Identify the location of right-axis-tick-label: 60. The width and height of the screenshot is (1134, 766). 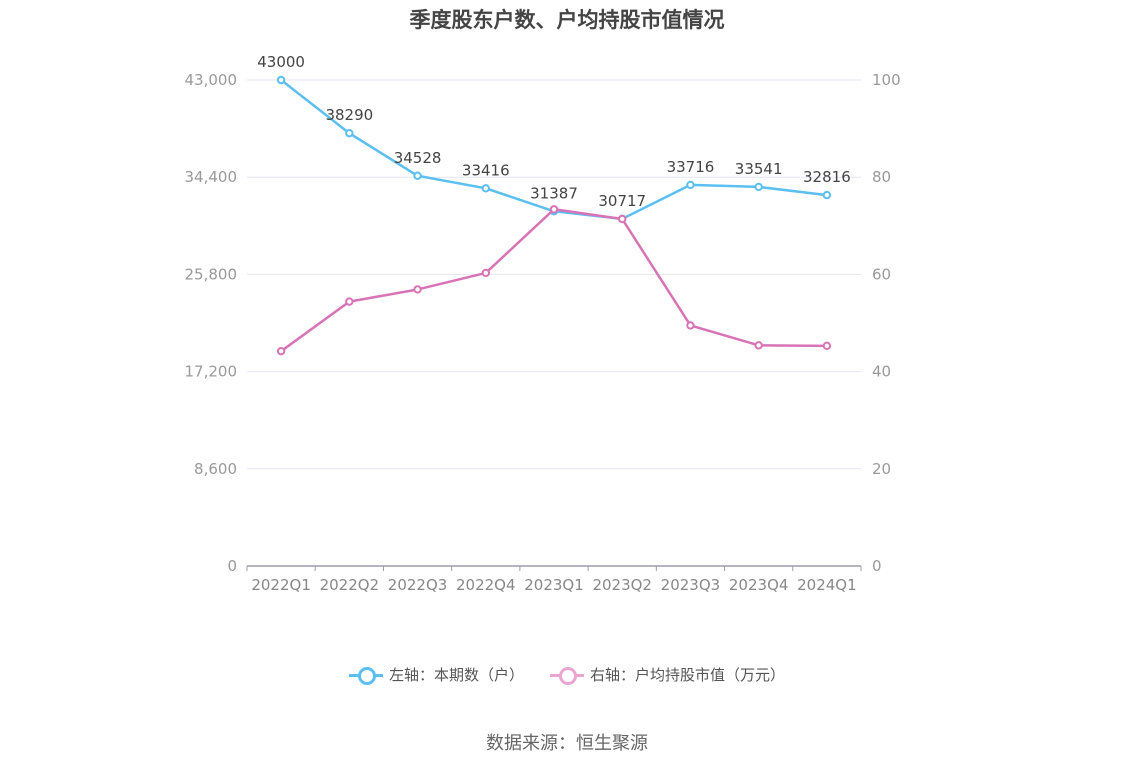
(881, 274).